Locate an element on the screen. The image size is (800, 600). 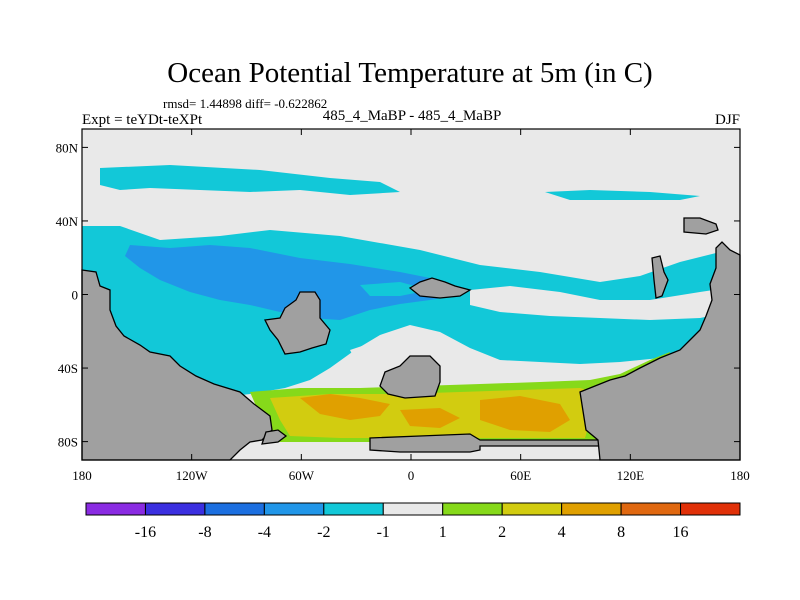
season-label: DJF is located at coordinates (727, 120).